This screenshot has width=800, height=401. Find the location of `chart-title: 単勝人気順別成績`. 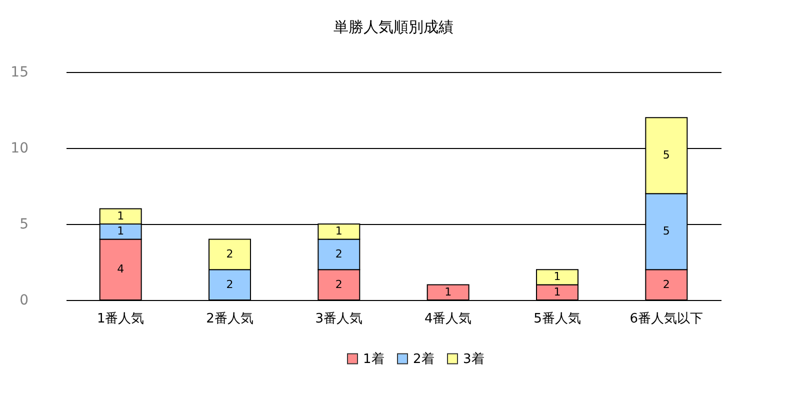

chart-title: 単勝人気順別成績 is located at coordinates (394, 27).